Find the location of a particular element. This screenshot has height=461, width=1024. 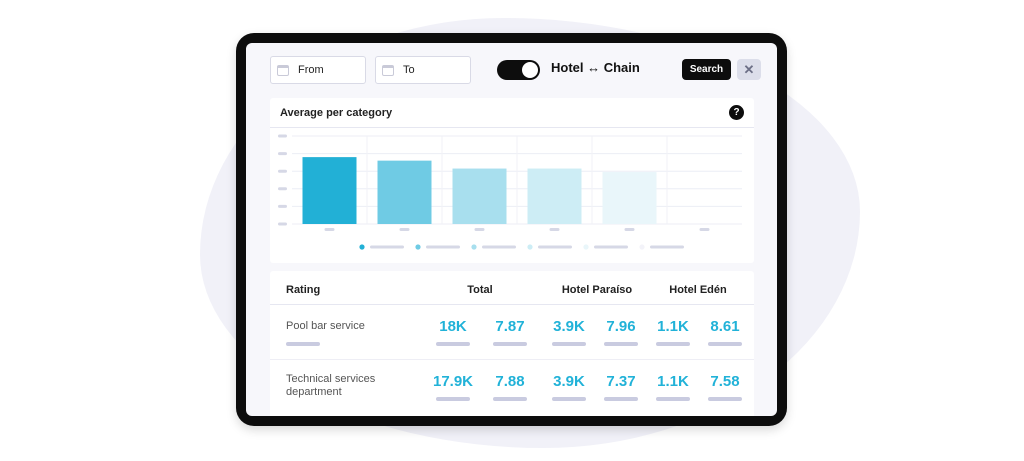

row-divider is located at coordinates (512, 359).